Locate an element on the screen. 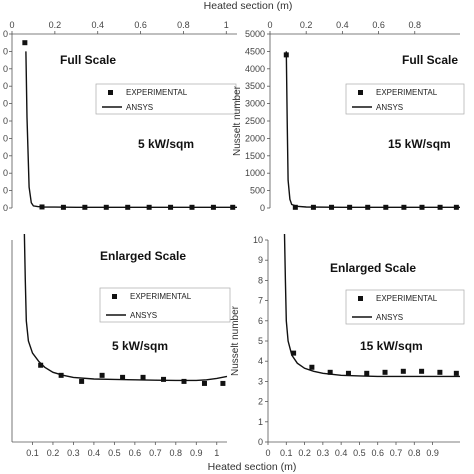 The image size is (474, 474). y-tick-label: 5000 is located at coordinates (255, 34).